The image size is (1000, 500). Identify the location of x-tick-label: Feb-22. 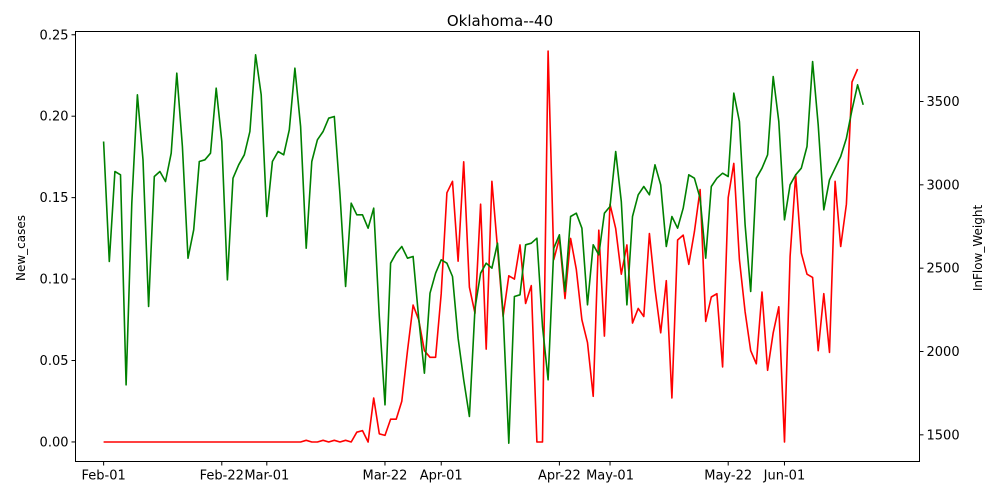
(222, 476).